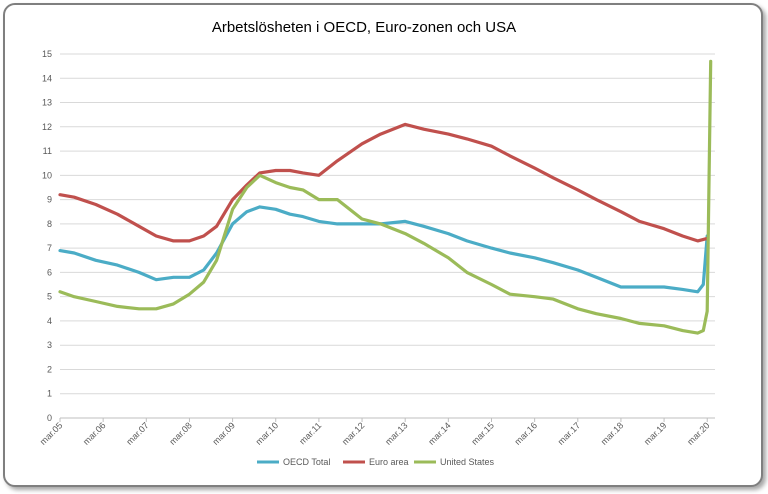  Describe the element at coordinates (310, 433) in the screenshot. I see `x-tick-label: mar.11` at that location.